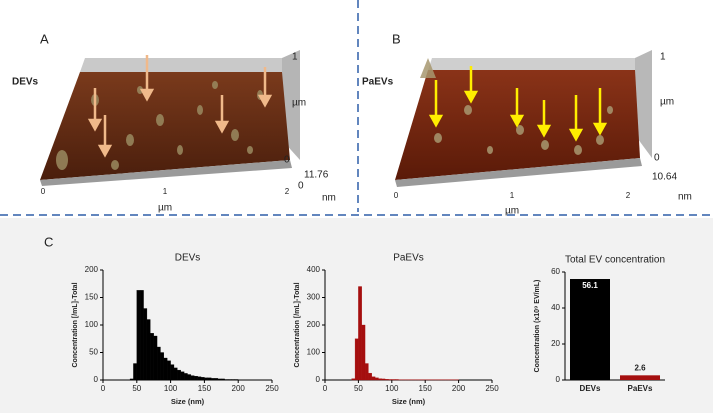 Image resolution: width=713 pixels, height=413 pixels. I want to click on value-label: 56.1, so click(590, 285).